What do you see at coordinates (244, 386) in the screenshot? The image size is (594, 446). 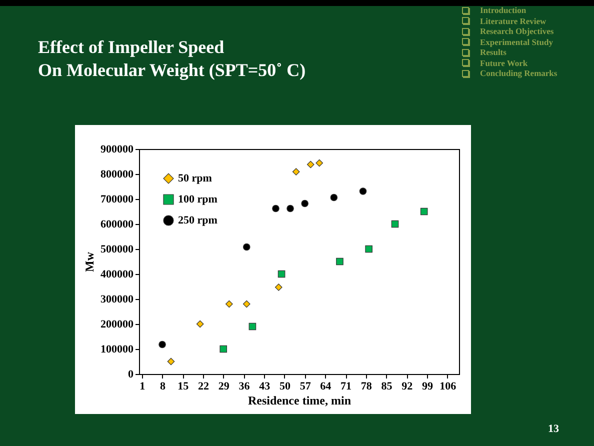 I see `x-tick-label: 36` at bounding box center [244, 386].